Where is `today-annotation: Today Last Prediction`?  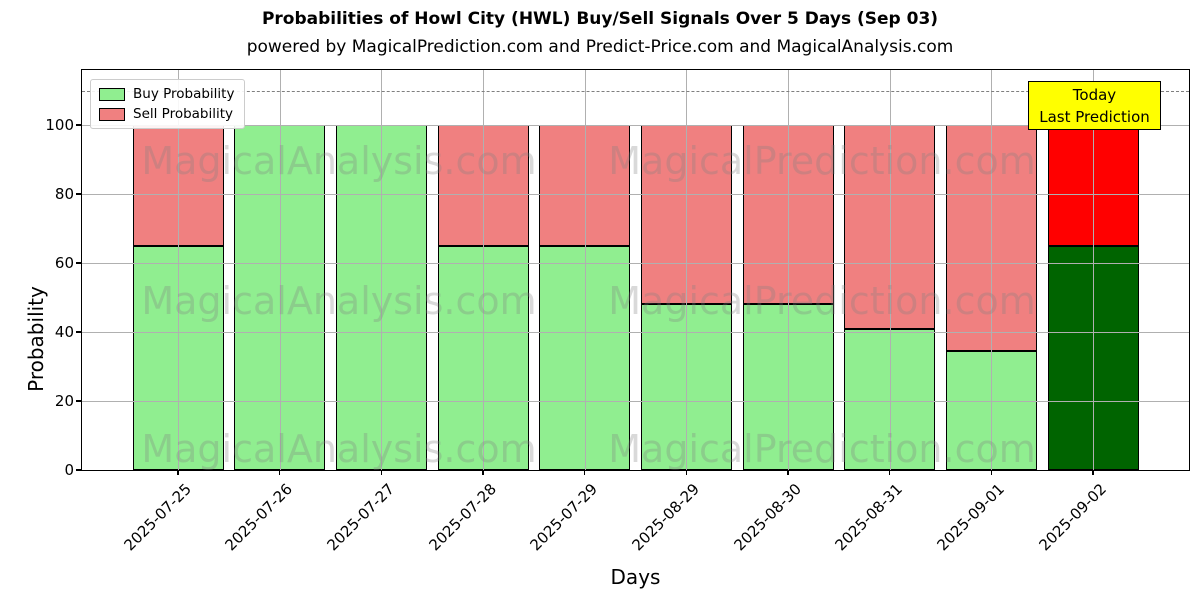
today-annotation: Today Last Prediction is located at coordinates (1094, 105).